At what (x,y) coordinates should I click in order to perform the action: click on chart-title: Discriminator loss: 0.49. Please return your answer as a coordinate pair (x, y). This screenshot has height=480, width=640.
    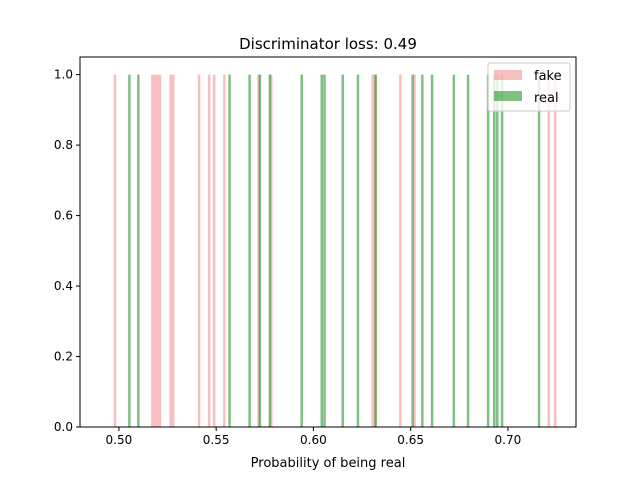
    Looking at the image, I should click on (328, 44).